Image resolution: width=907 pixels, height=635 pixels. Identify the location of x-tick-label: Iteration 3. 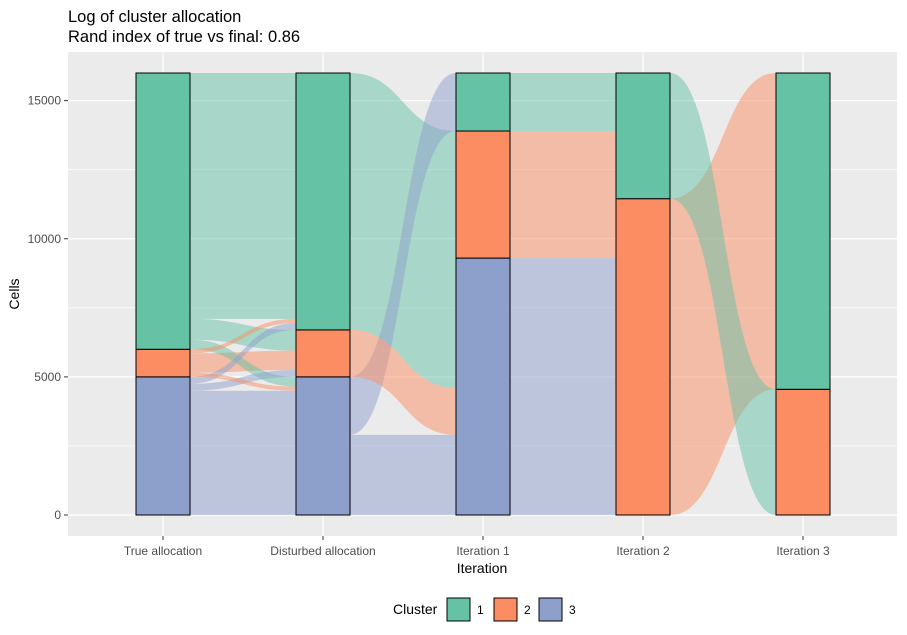
(803, 551).